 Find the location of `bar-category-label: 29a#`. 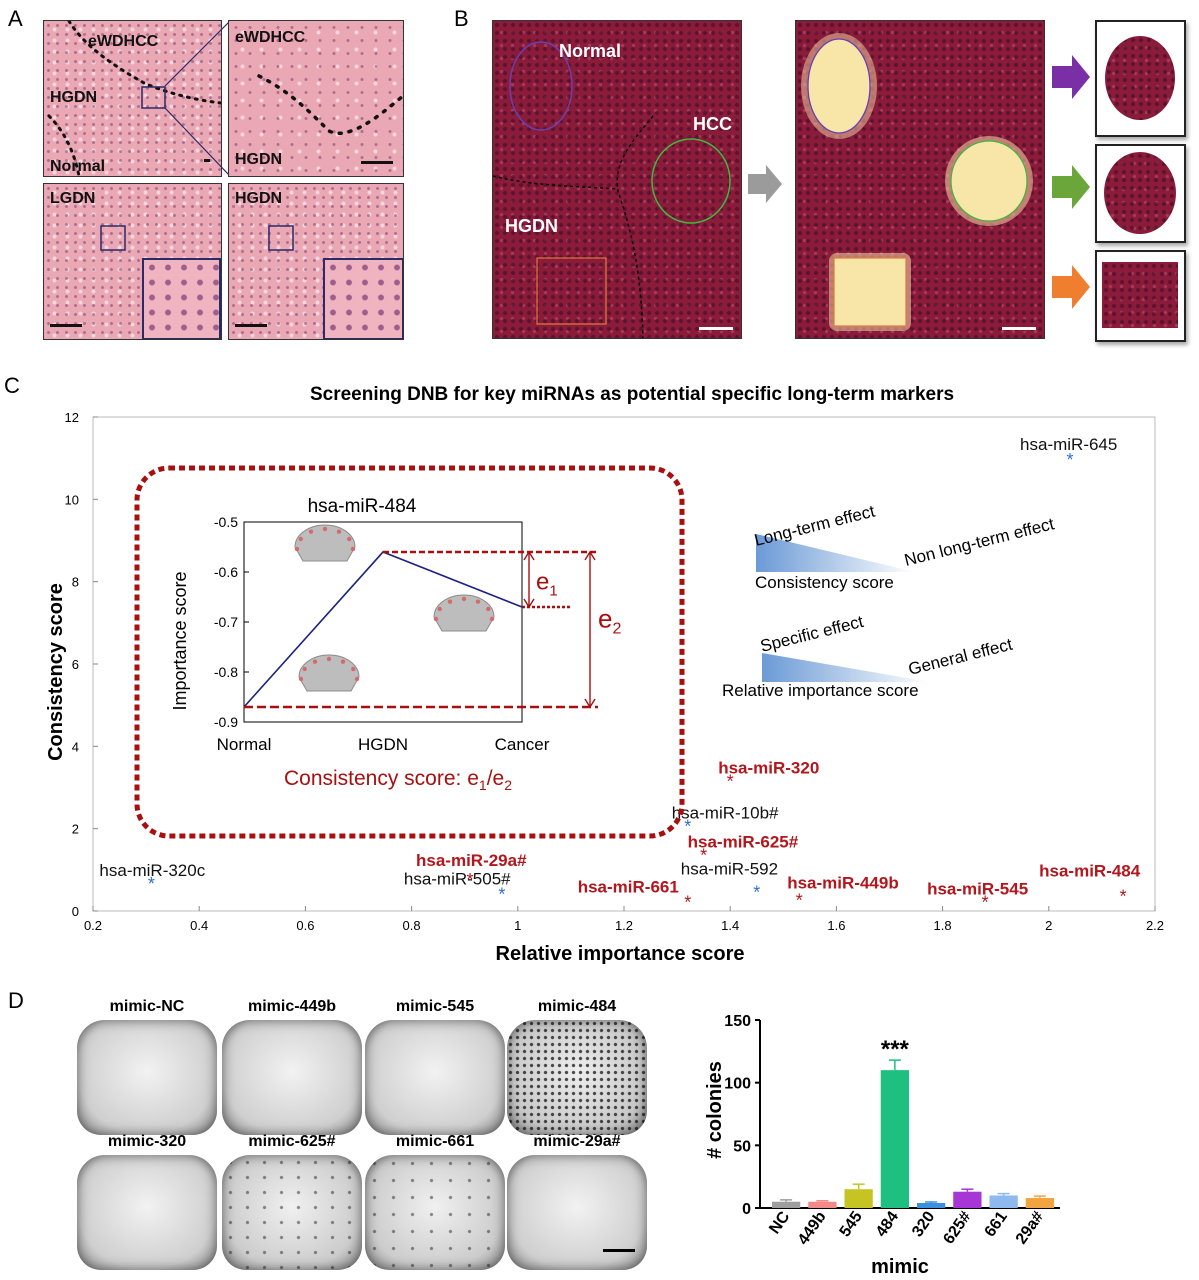

bar-category-label: 29a# is located at coordinates (1030, 1227).